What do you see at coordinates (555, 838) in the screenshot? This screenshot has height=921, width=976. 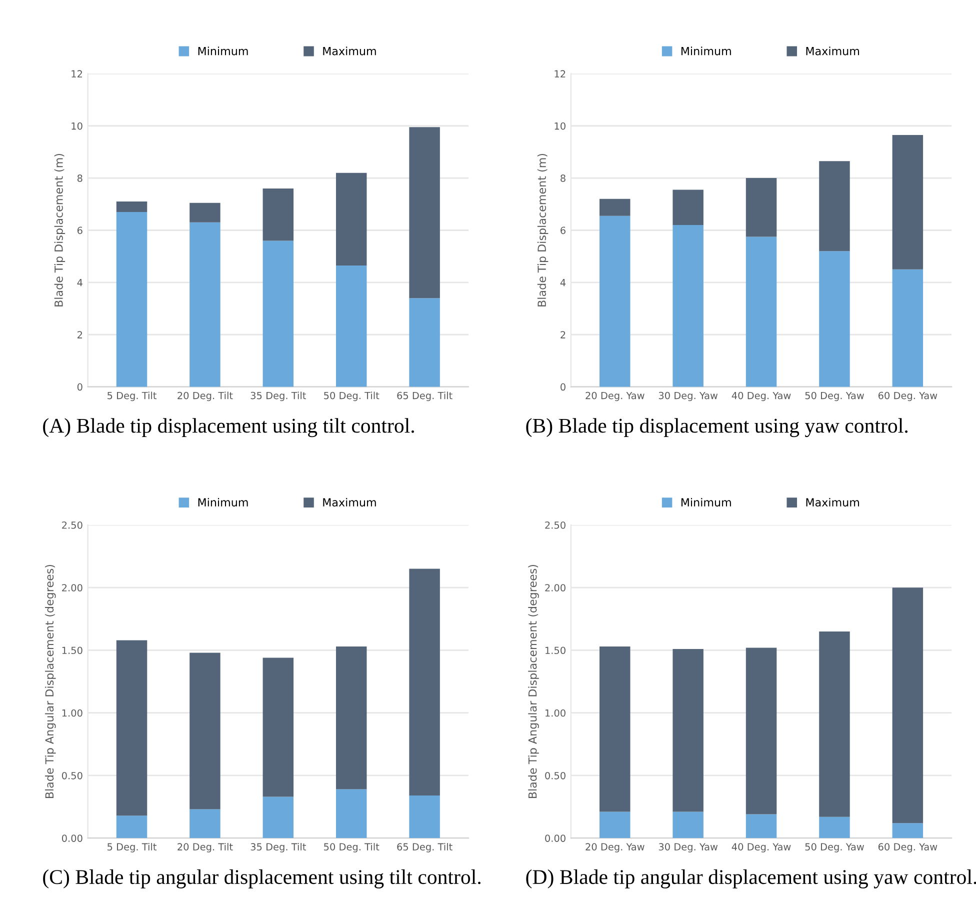 I see `y-tick-label: 0.00` at bounding box center [555, 838].